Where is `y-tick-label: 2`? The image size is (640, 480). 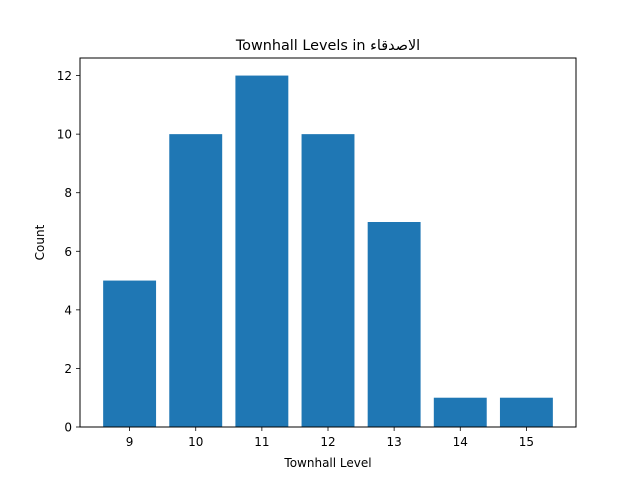
y-tick-label: 2 is located at coordinates (68, 369).